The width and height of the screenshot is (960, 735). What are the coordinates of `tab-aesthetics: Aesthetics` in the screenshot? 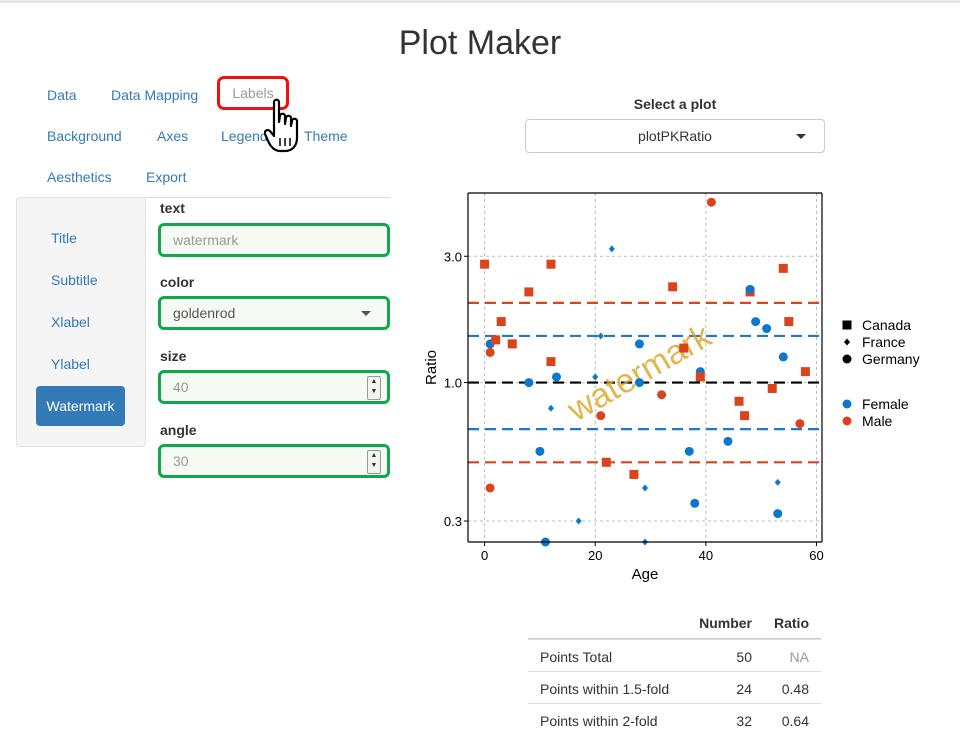 It's located at (79, 177).